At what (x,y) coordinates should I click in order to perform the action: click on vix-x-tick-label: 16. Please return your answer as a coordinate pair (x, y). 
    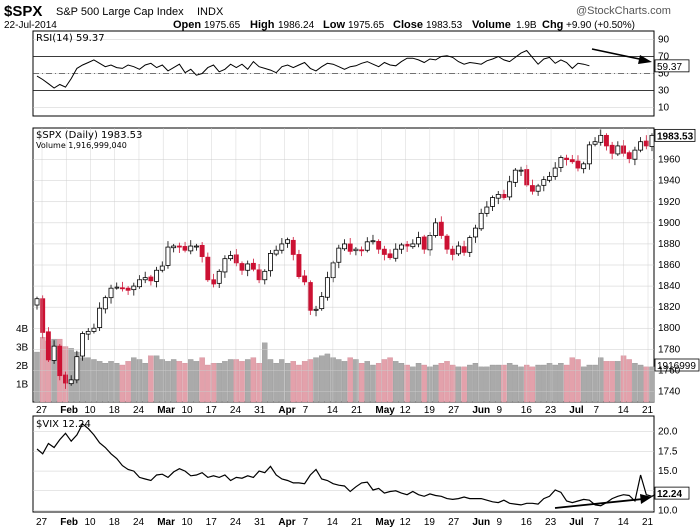
    Looking at the image, I should click on (527, 522).